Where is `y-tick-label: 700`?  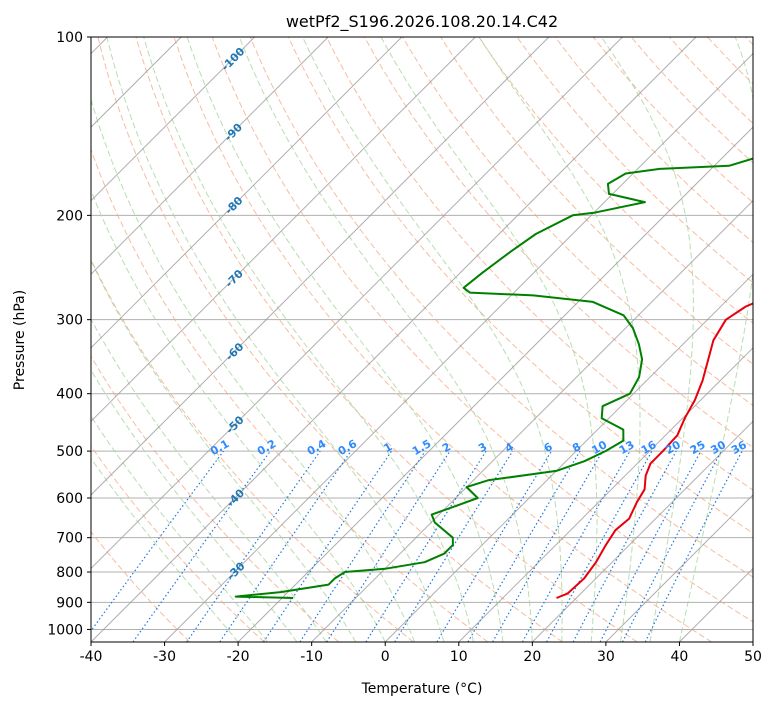 y-tick-label: 700 is located at coordinates (69, 539).